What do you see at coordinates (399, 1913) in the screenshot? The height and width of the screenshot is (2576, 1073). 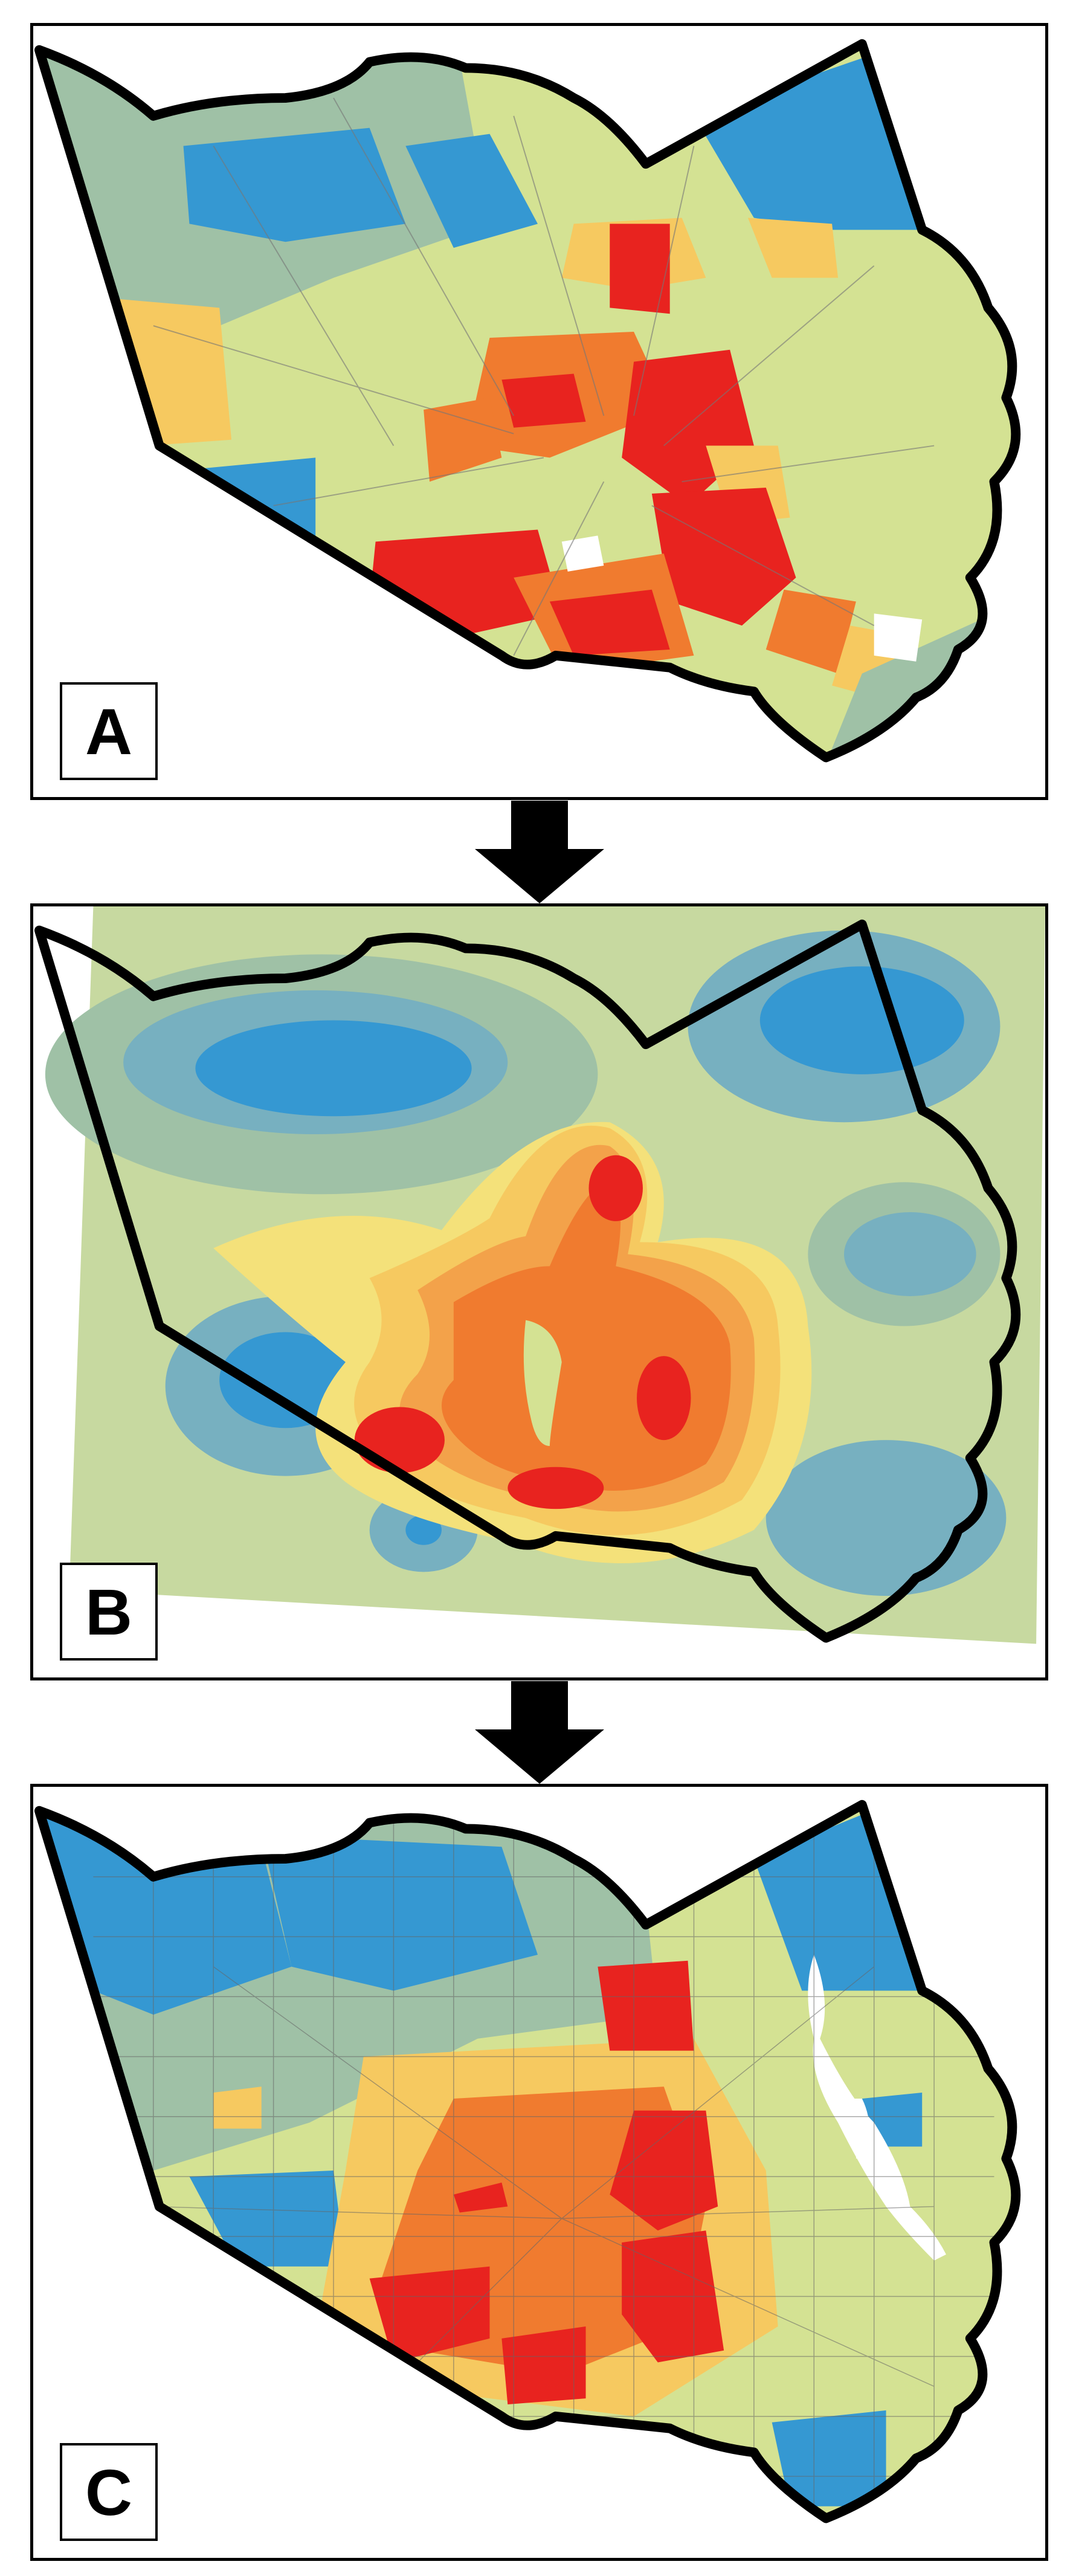 I see `tract-blue-n` at bounding box center [399, 1913].